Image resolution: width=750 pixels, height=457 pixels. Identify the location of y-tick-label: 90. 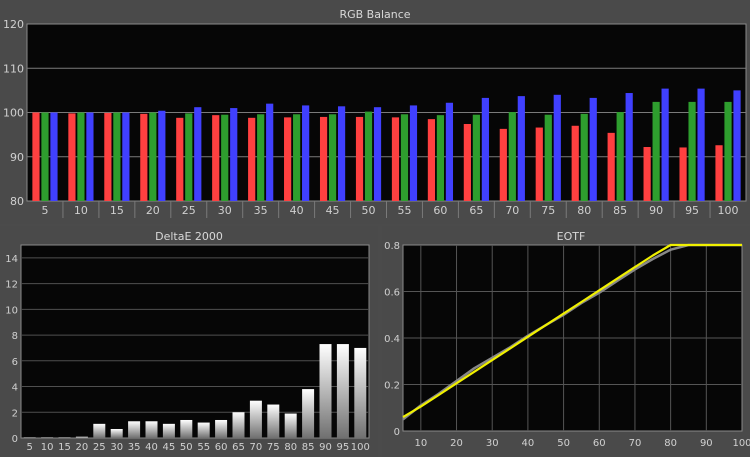
(17, 157).